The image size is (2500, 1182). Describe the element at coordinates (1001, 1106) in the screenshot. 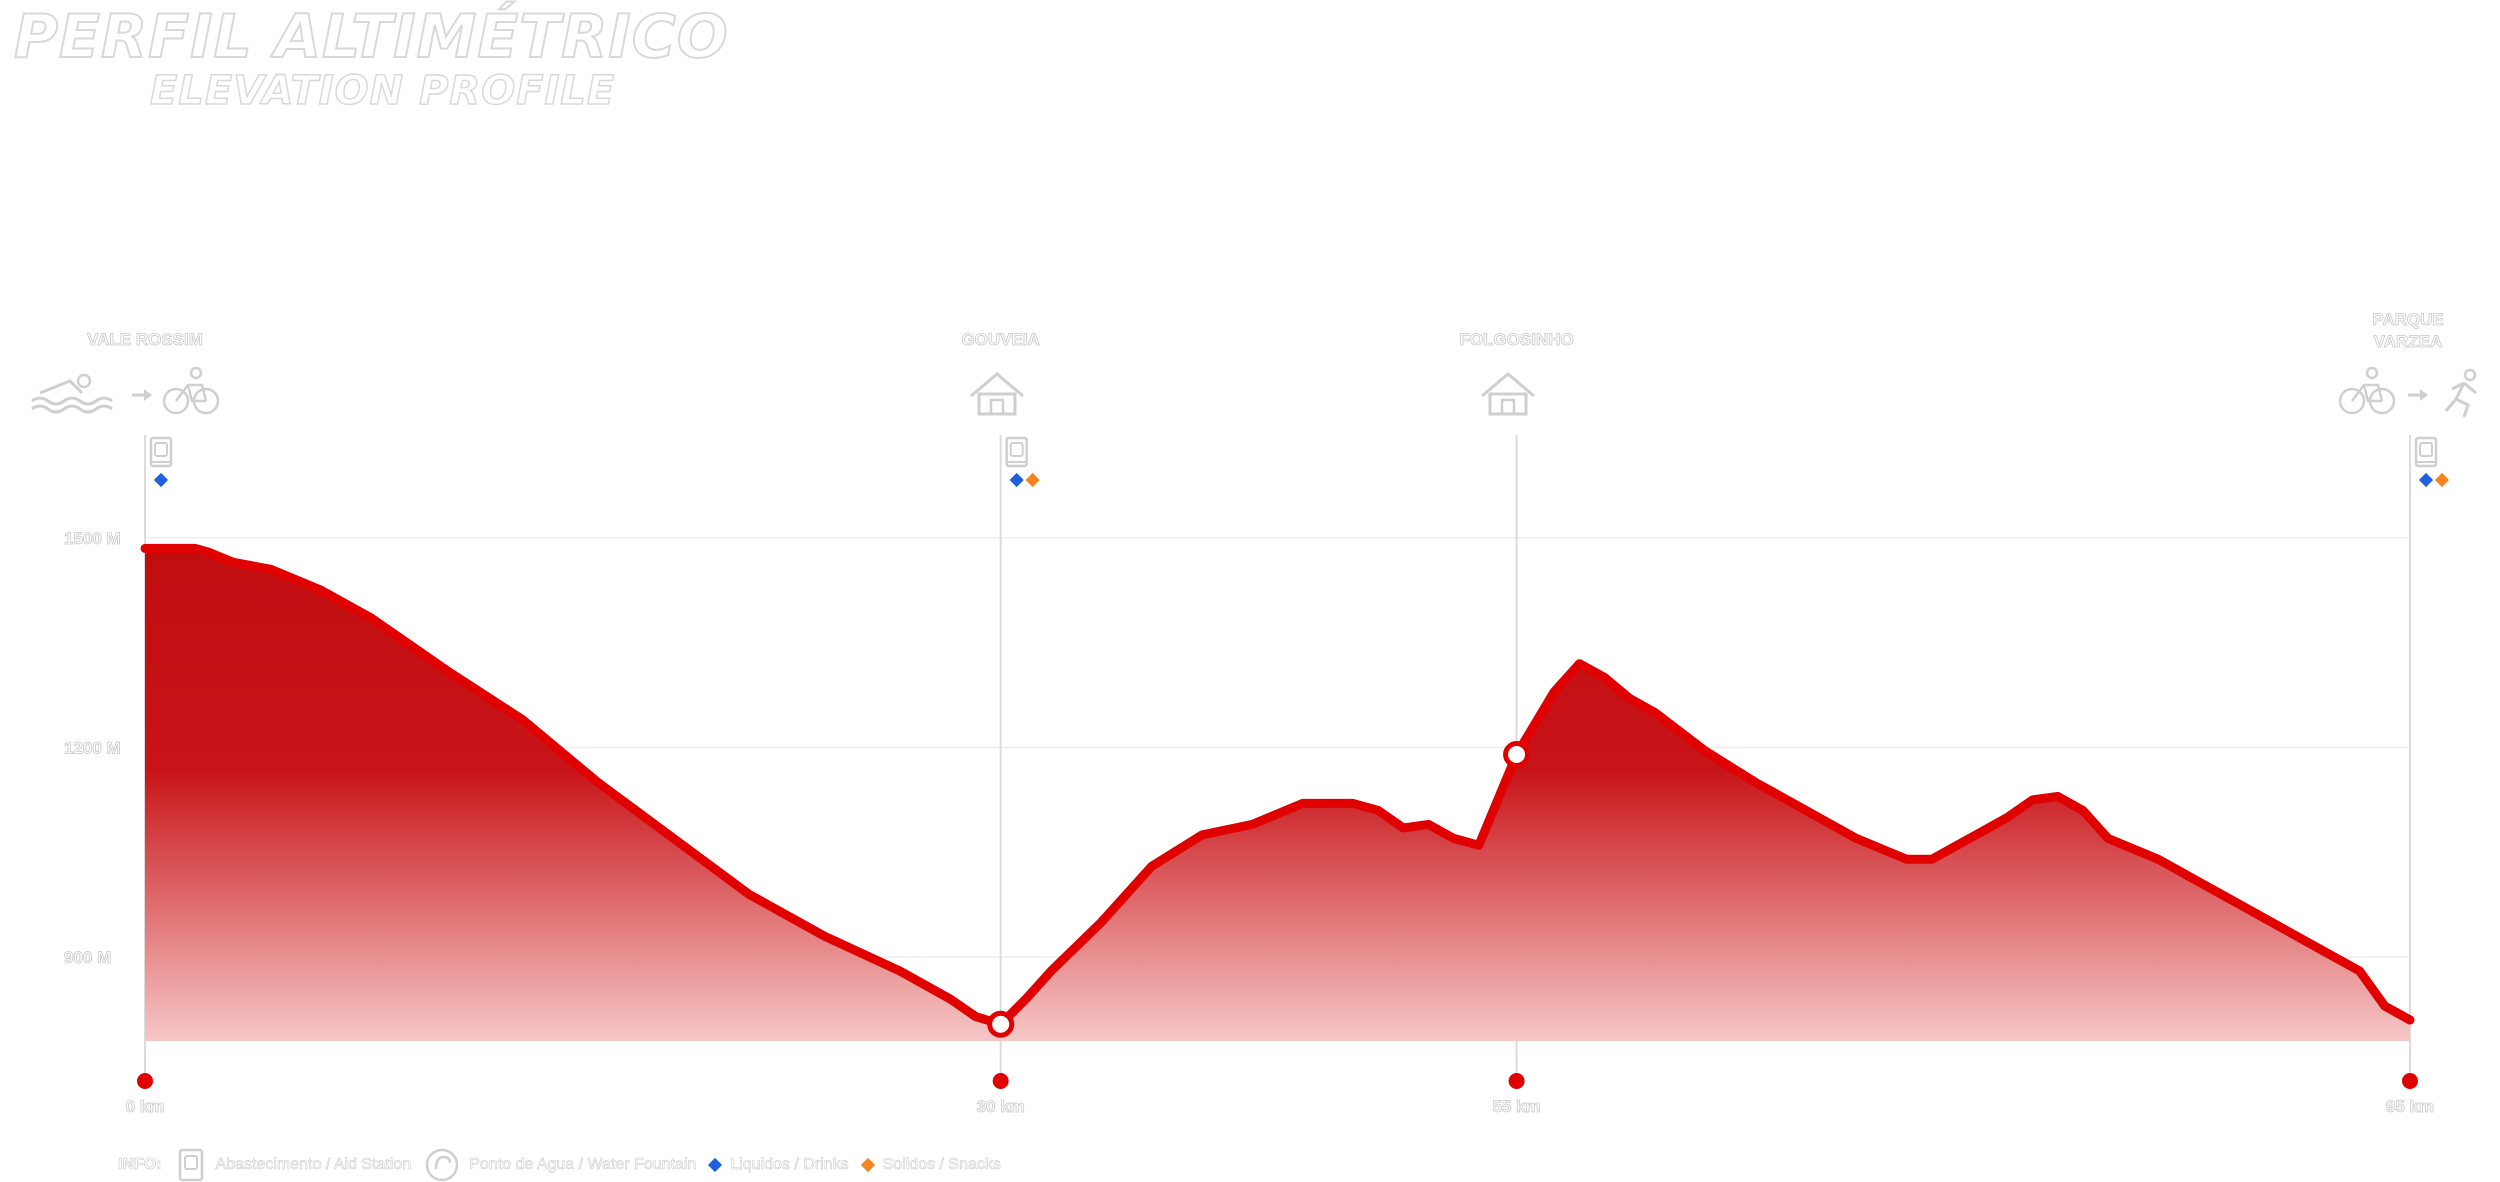

I see `x-tick-label: 30 km` at that location.